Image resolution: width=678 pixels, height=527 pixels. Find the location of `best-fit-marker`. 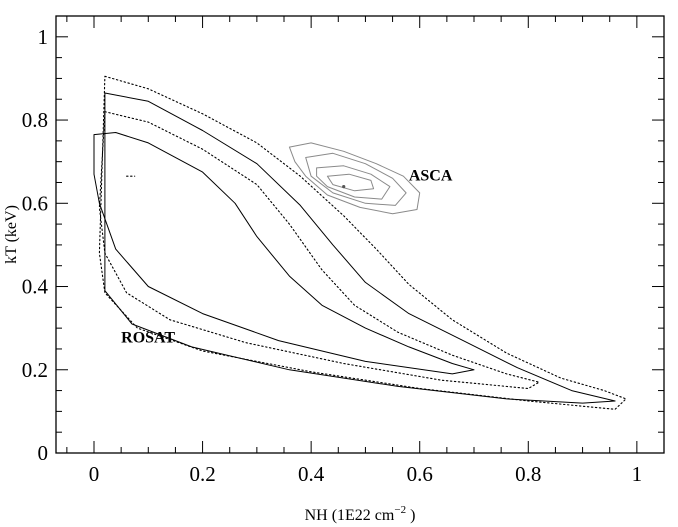

best-fit-marker is located at coordinates (344, 187).